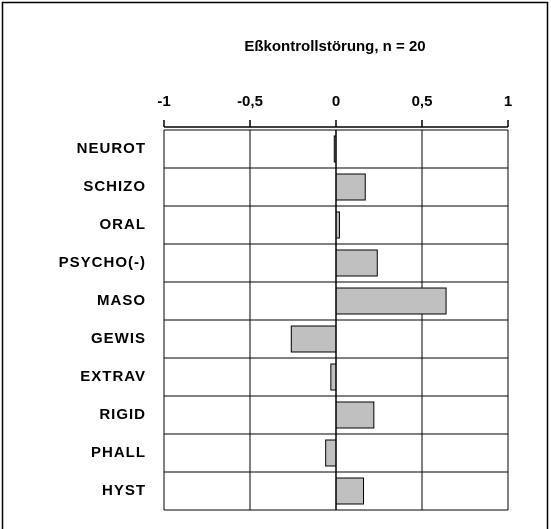 This screenshot has width=551, height=529. What do you see at coordinates (122, 414) in the screenshot?
I see `y-tick-label: RIGID` at bounding box center [122, 414].